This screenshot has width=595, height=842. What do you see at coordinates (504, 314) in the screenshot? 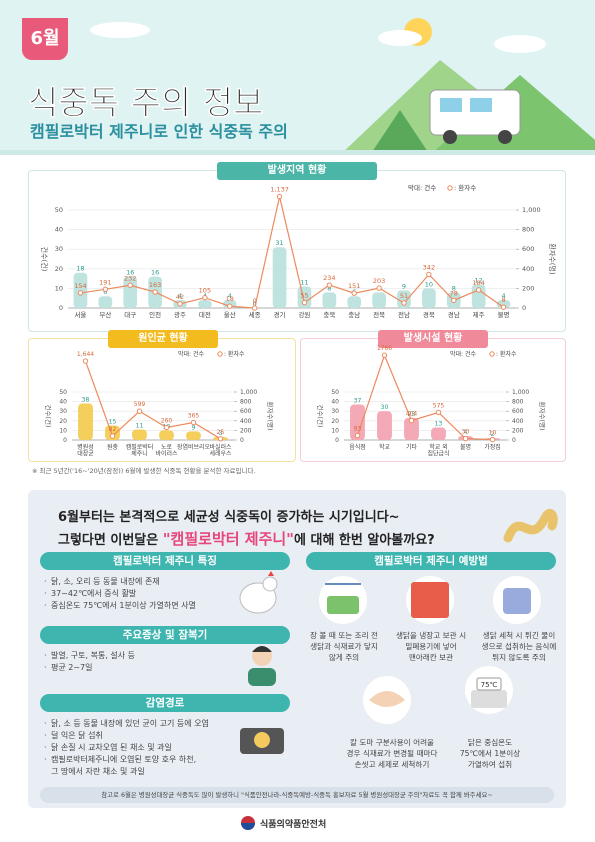
I see `x-tick-label: 불명` at bounding box center [504, 314].